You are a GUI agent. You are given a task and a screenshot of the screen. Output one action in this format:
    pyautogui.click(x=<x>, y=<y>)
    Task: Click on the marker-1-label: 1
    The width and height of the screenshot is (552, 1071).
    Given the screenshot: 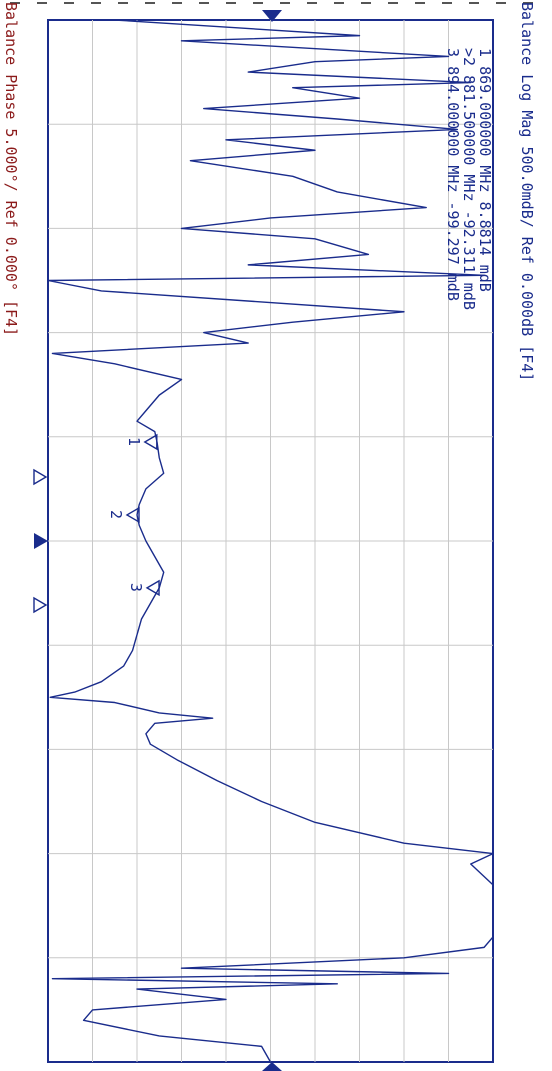 What is the action you would take?
    pyautogui.click(x=134, y=441)
    